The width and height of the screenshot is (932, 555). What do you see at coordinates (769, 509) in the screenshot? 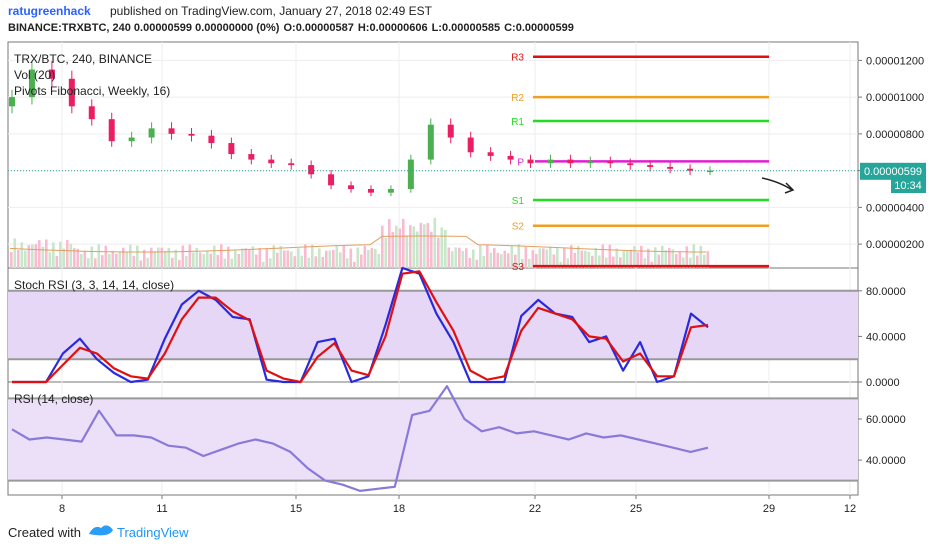
I see `x-tick-label: 29` at bounding box center [769, 509].